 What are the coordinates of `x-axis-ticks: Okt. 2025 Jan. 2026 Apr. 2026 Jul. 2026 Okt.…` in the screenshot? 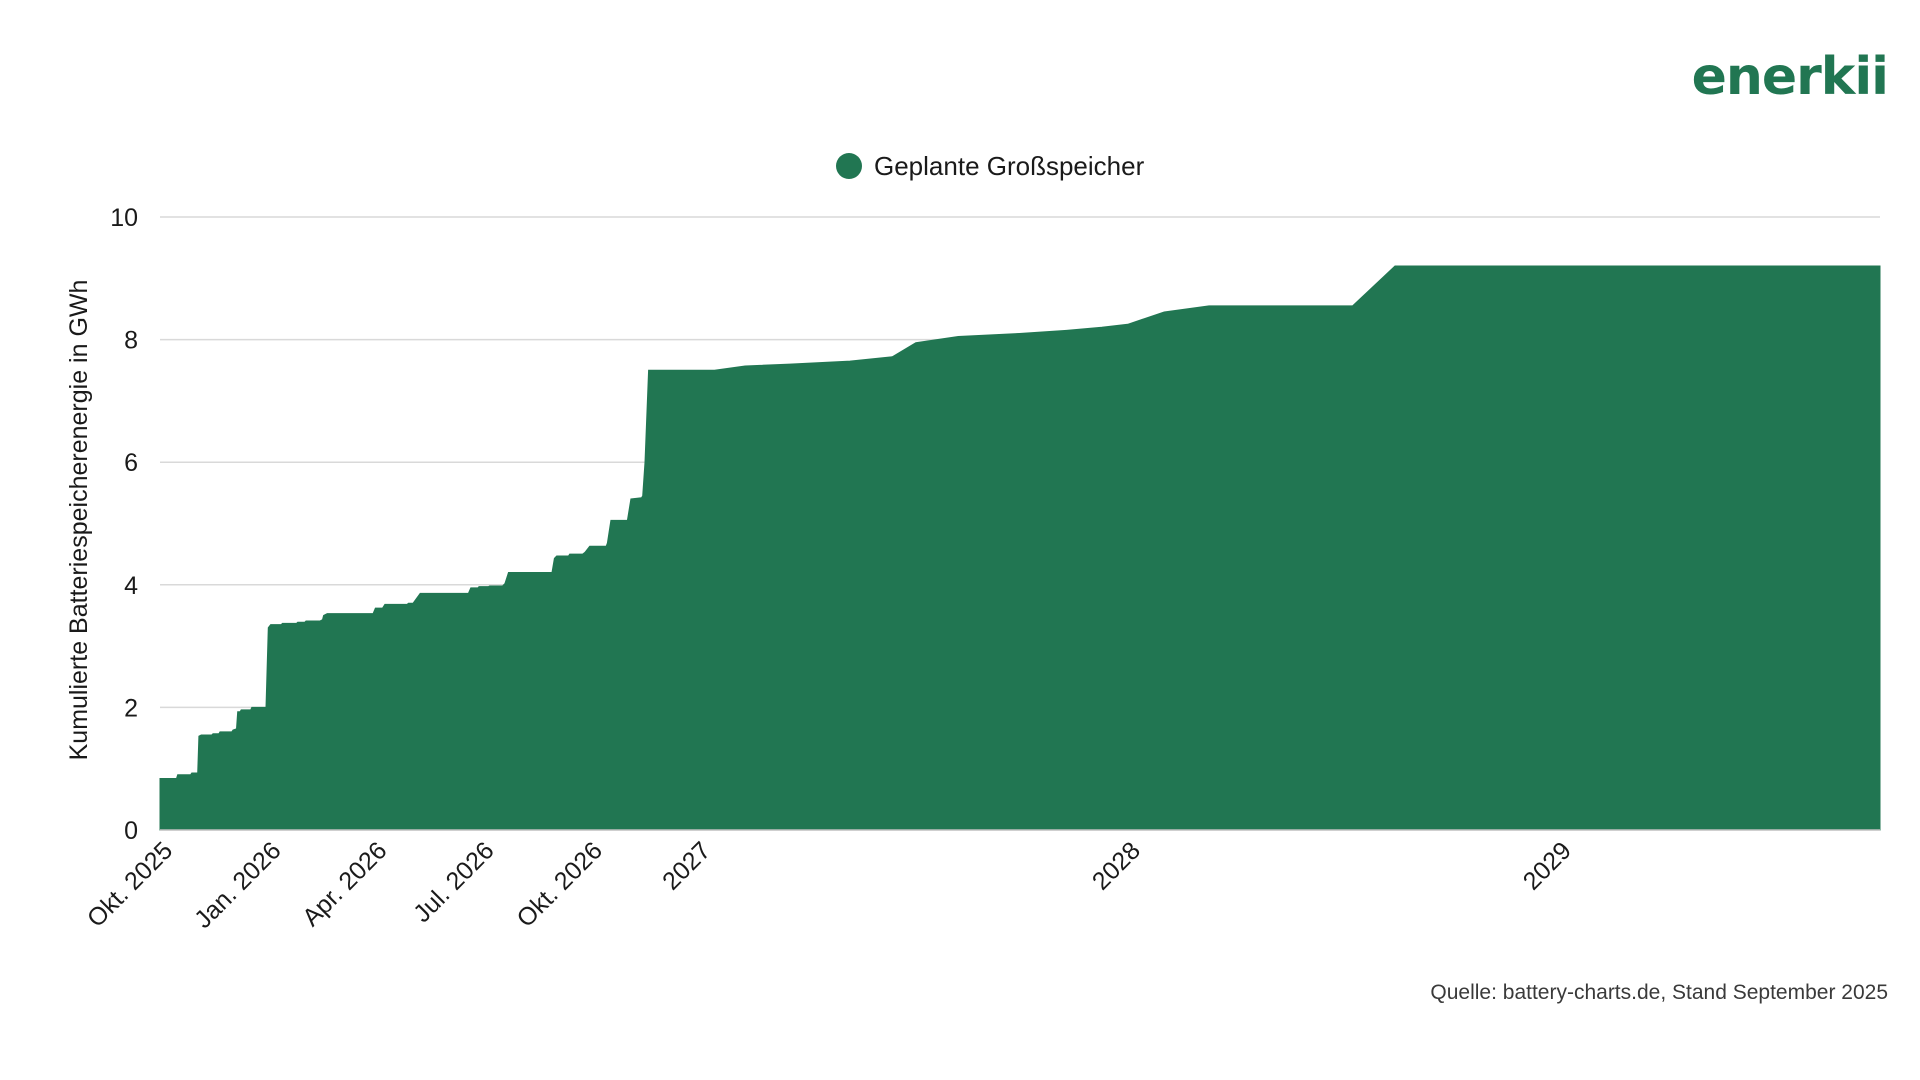 It's located at (829, 884).